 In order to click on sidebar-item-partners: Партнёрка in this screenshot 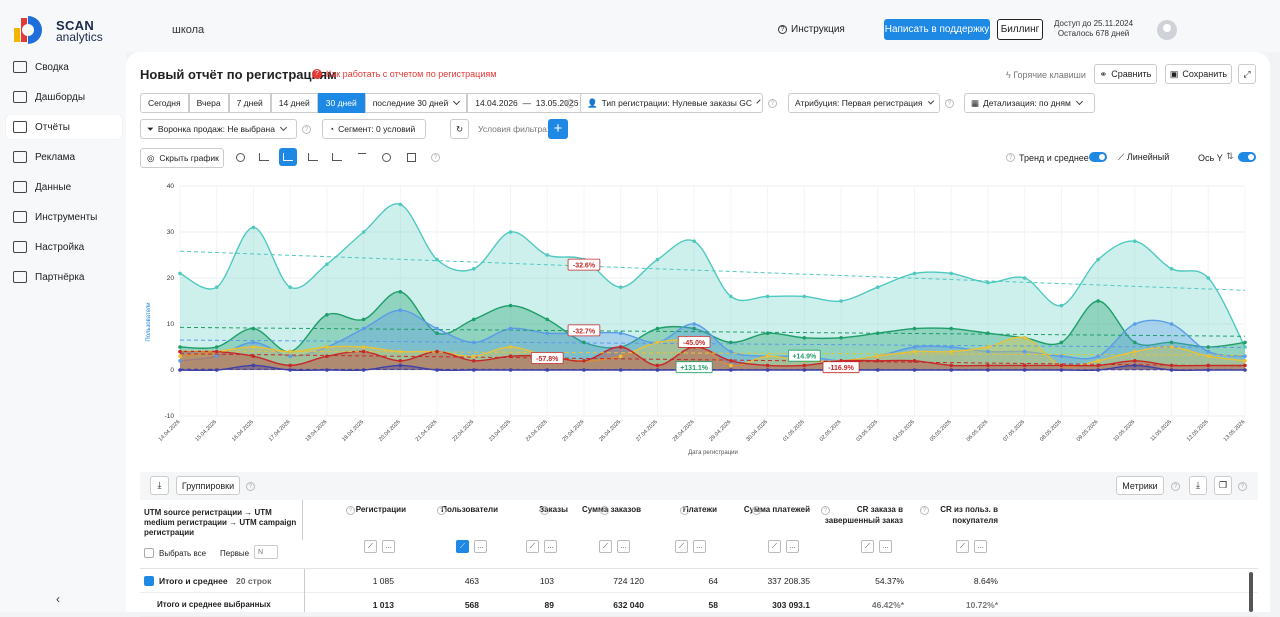, I will do `click(64, 277)`.